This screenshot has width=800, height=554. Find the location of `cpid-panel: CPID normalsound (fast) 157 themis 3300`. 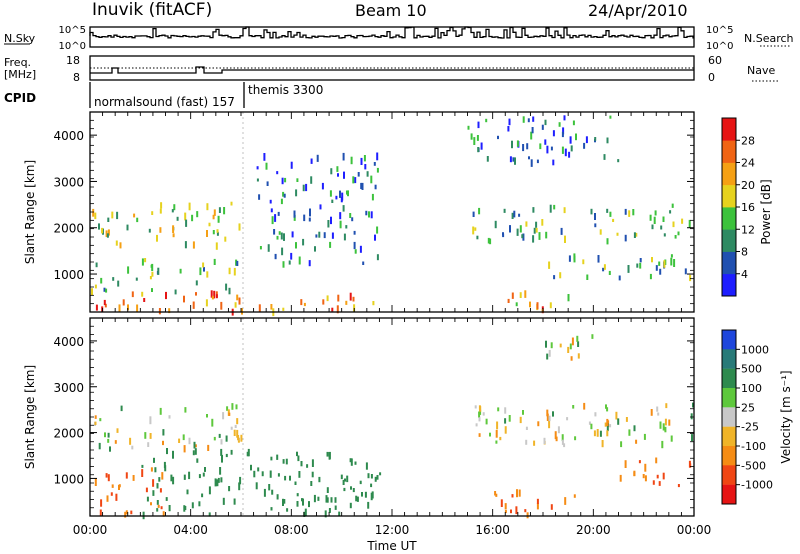

cpid-panel: CPID normalsound (fast) 157 themis 3300 is located at coordinates (163, 95).